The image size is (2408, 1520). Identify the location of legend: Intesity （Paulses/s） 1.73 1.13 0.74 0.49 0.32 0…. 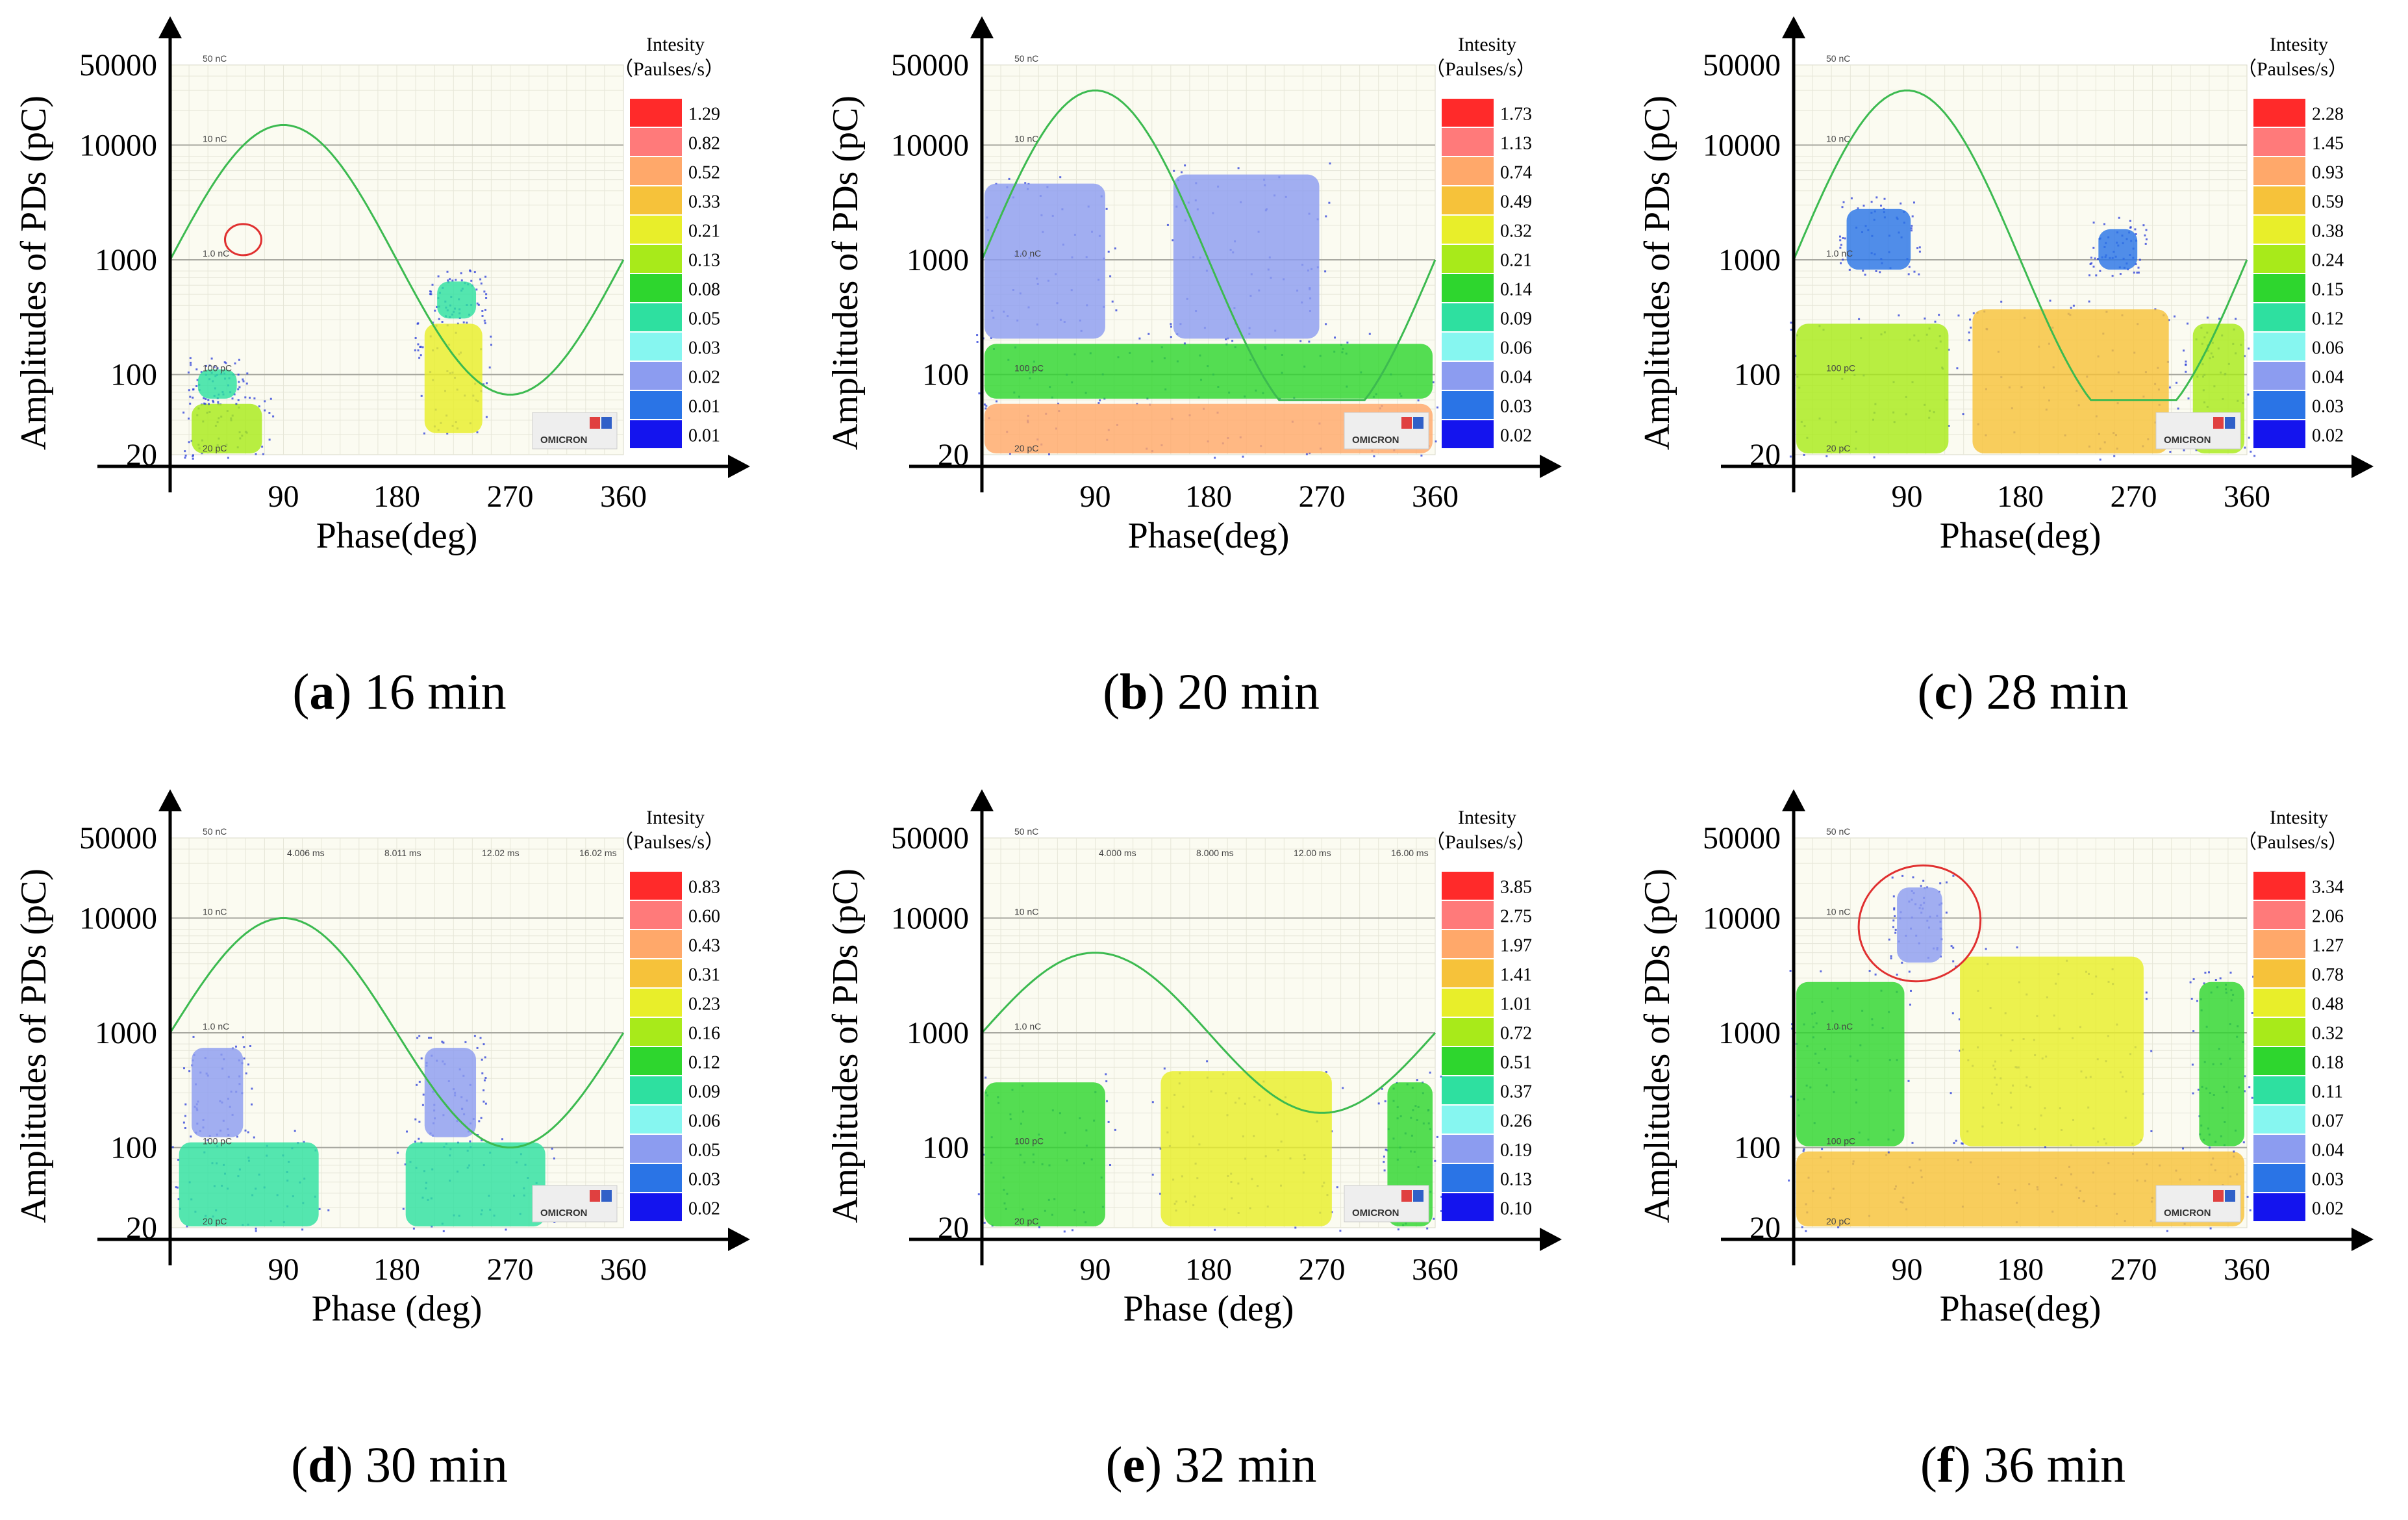
(1481, 241).